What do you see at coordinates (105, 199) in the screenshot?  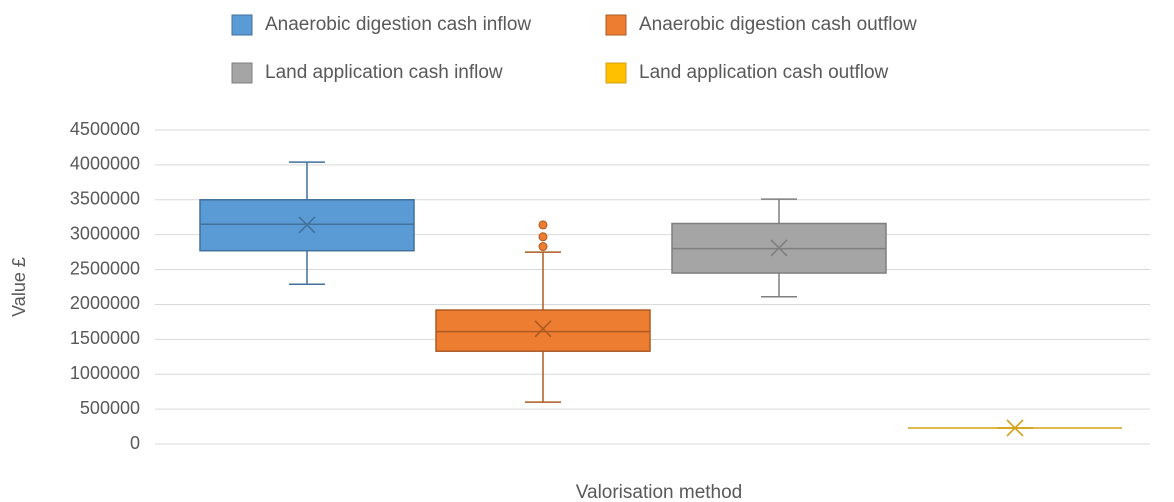 I see `y-tick-label: 3500000` at bounding box center [105, 199].